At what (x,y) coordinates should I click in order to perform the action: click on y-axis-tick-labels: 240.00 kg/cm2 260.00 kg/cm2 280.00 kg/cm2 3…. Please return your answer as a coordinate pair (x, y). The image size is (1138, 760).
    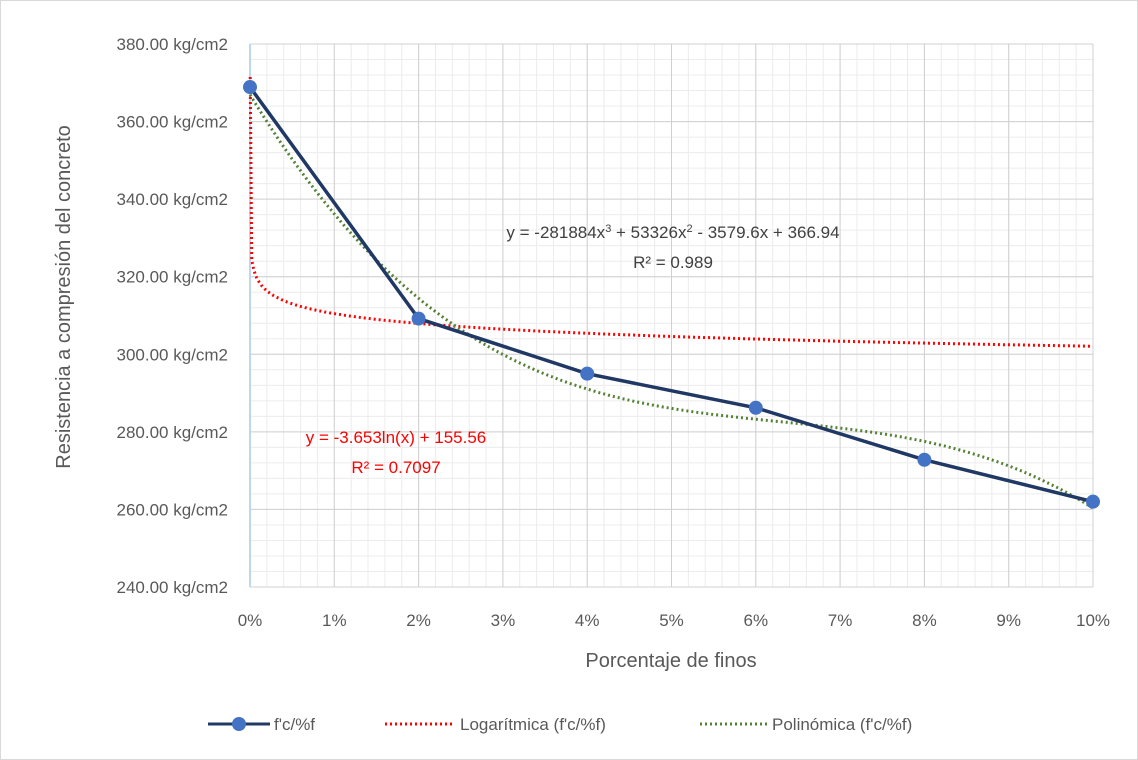
    Looking at the image, I should click on (172, 316).